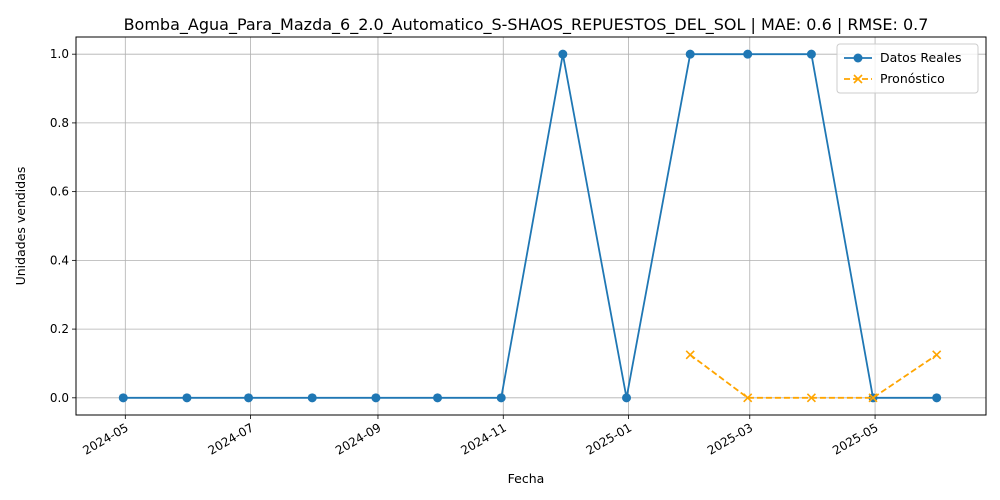  Describe the element at coordinates (855, 438) in the screenshot. I see `x-tick-label: 2025-05` at that location.